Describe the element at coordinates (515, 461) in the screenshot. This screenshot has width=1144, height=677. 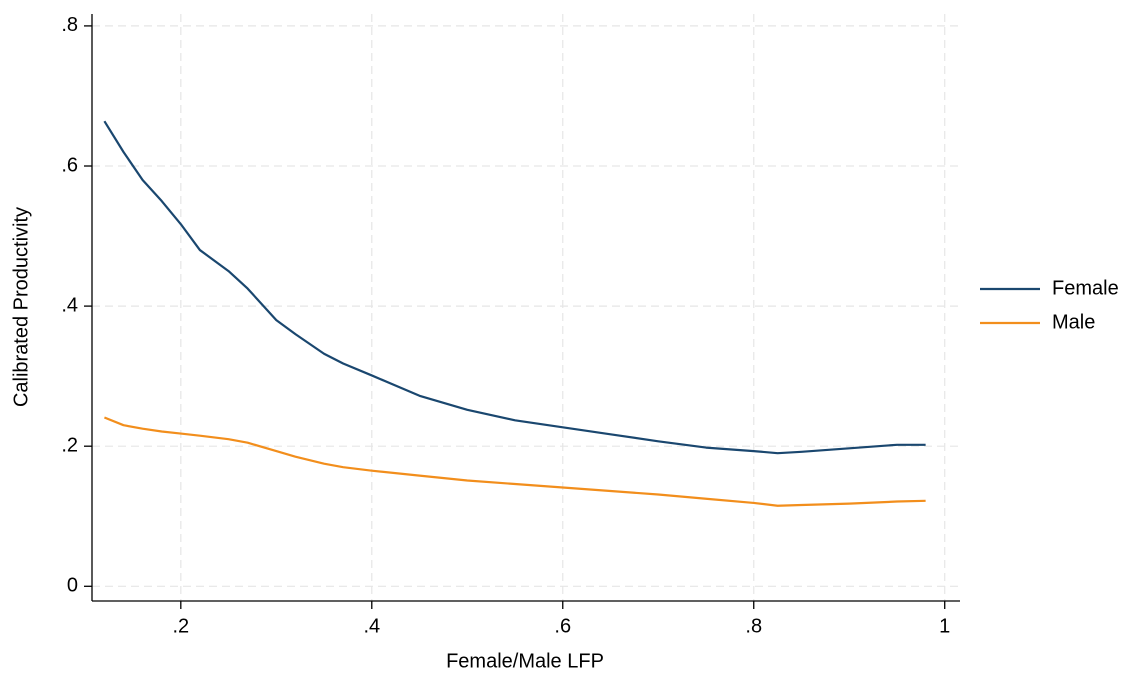
I see `line-series` at that location.